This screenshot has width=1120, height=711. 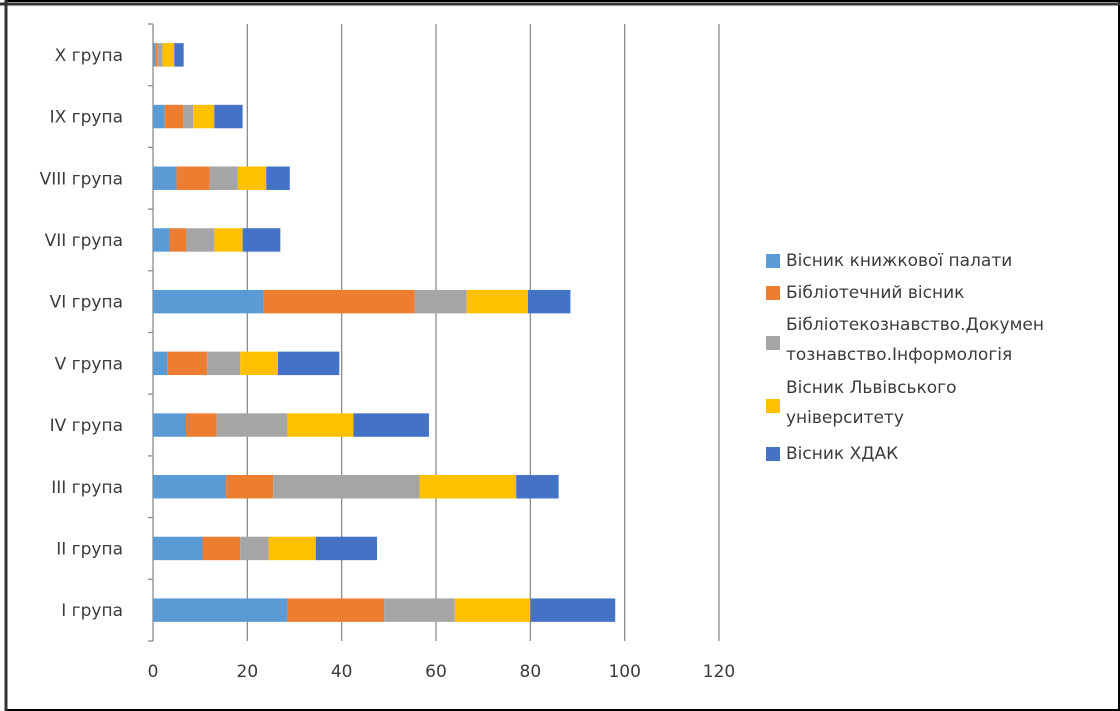 I want to click on legend-label-3: Бібліотекознавство.Докумен, so click(x=915, y=325).